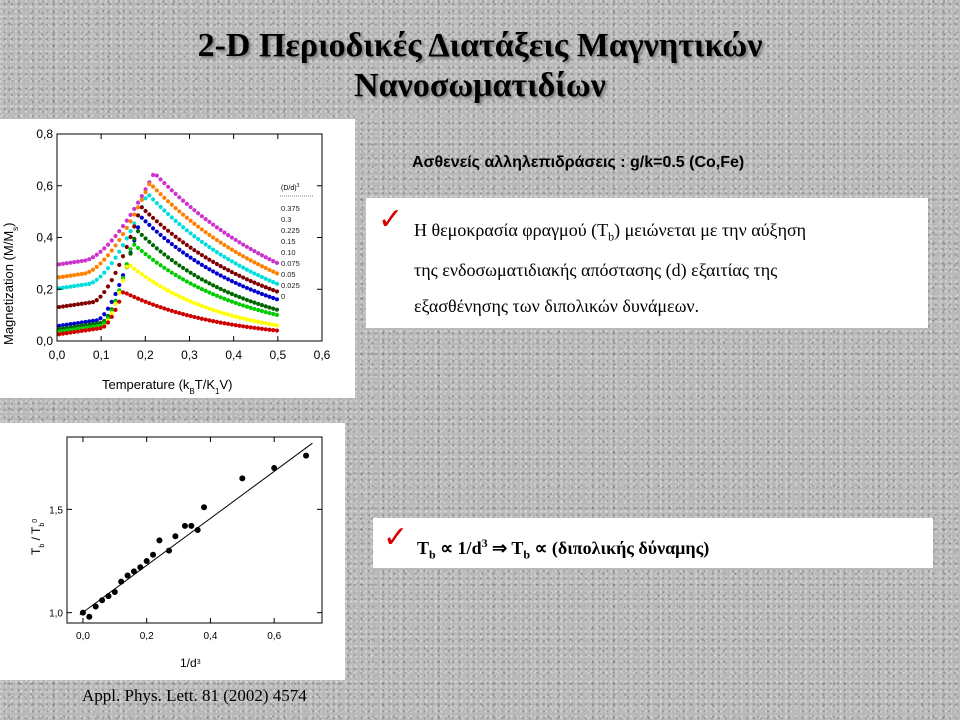 The image size is (960, 720). I want to click on chart2-xtick-label: 0,6, so click(274, 636).